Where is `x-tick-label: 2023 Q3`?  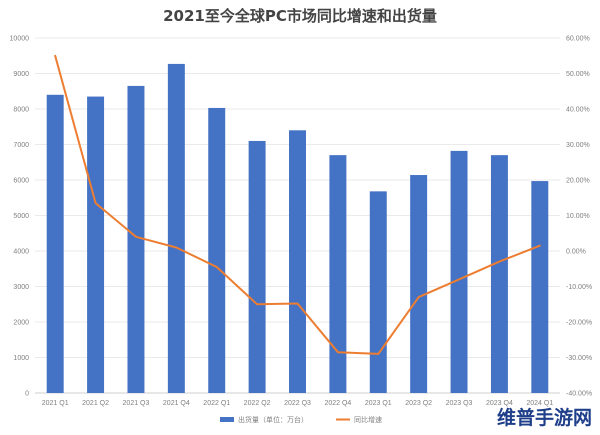 x-tick-label: 2023 Q3 is located at coordinates (459, 403).